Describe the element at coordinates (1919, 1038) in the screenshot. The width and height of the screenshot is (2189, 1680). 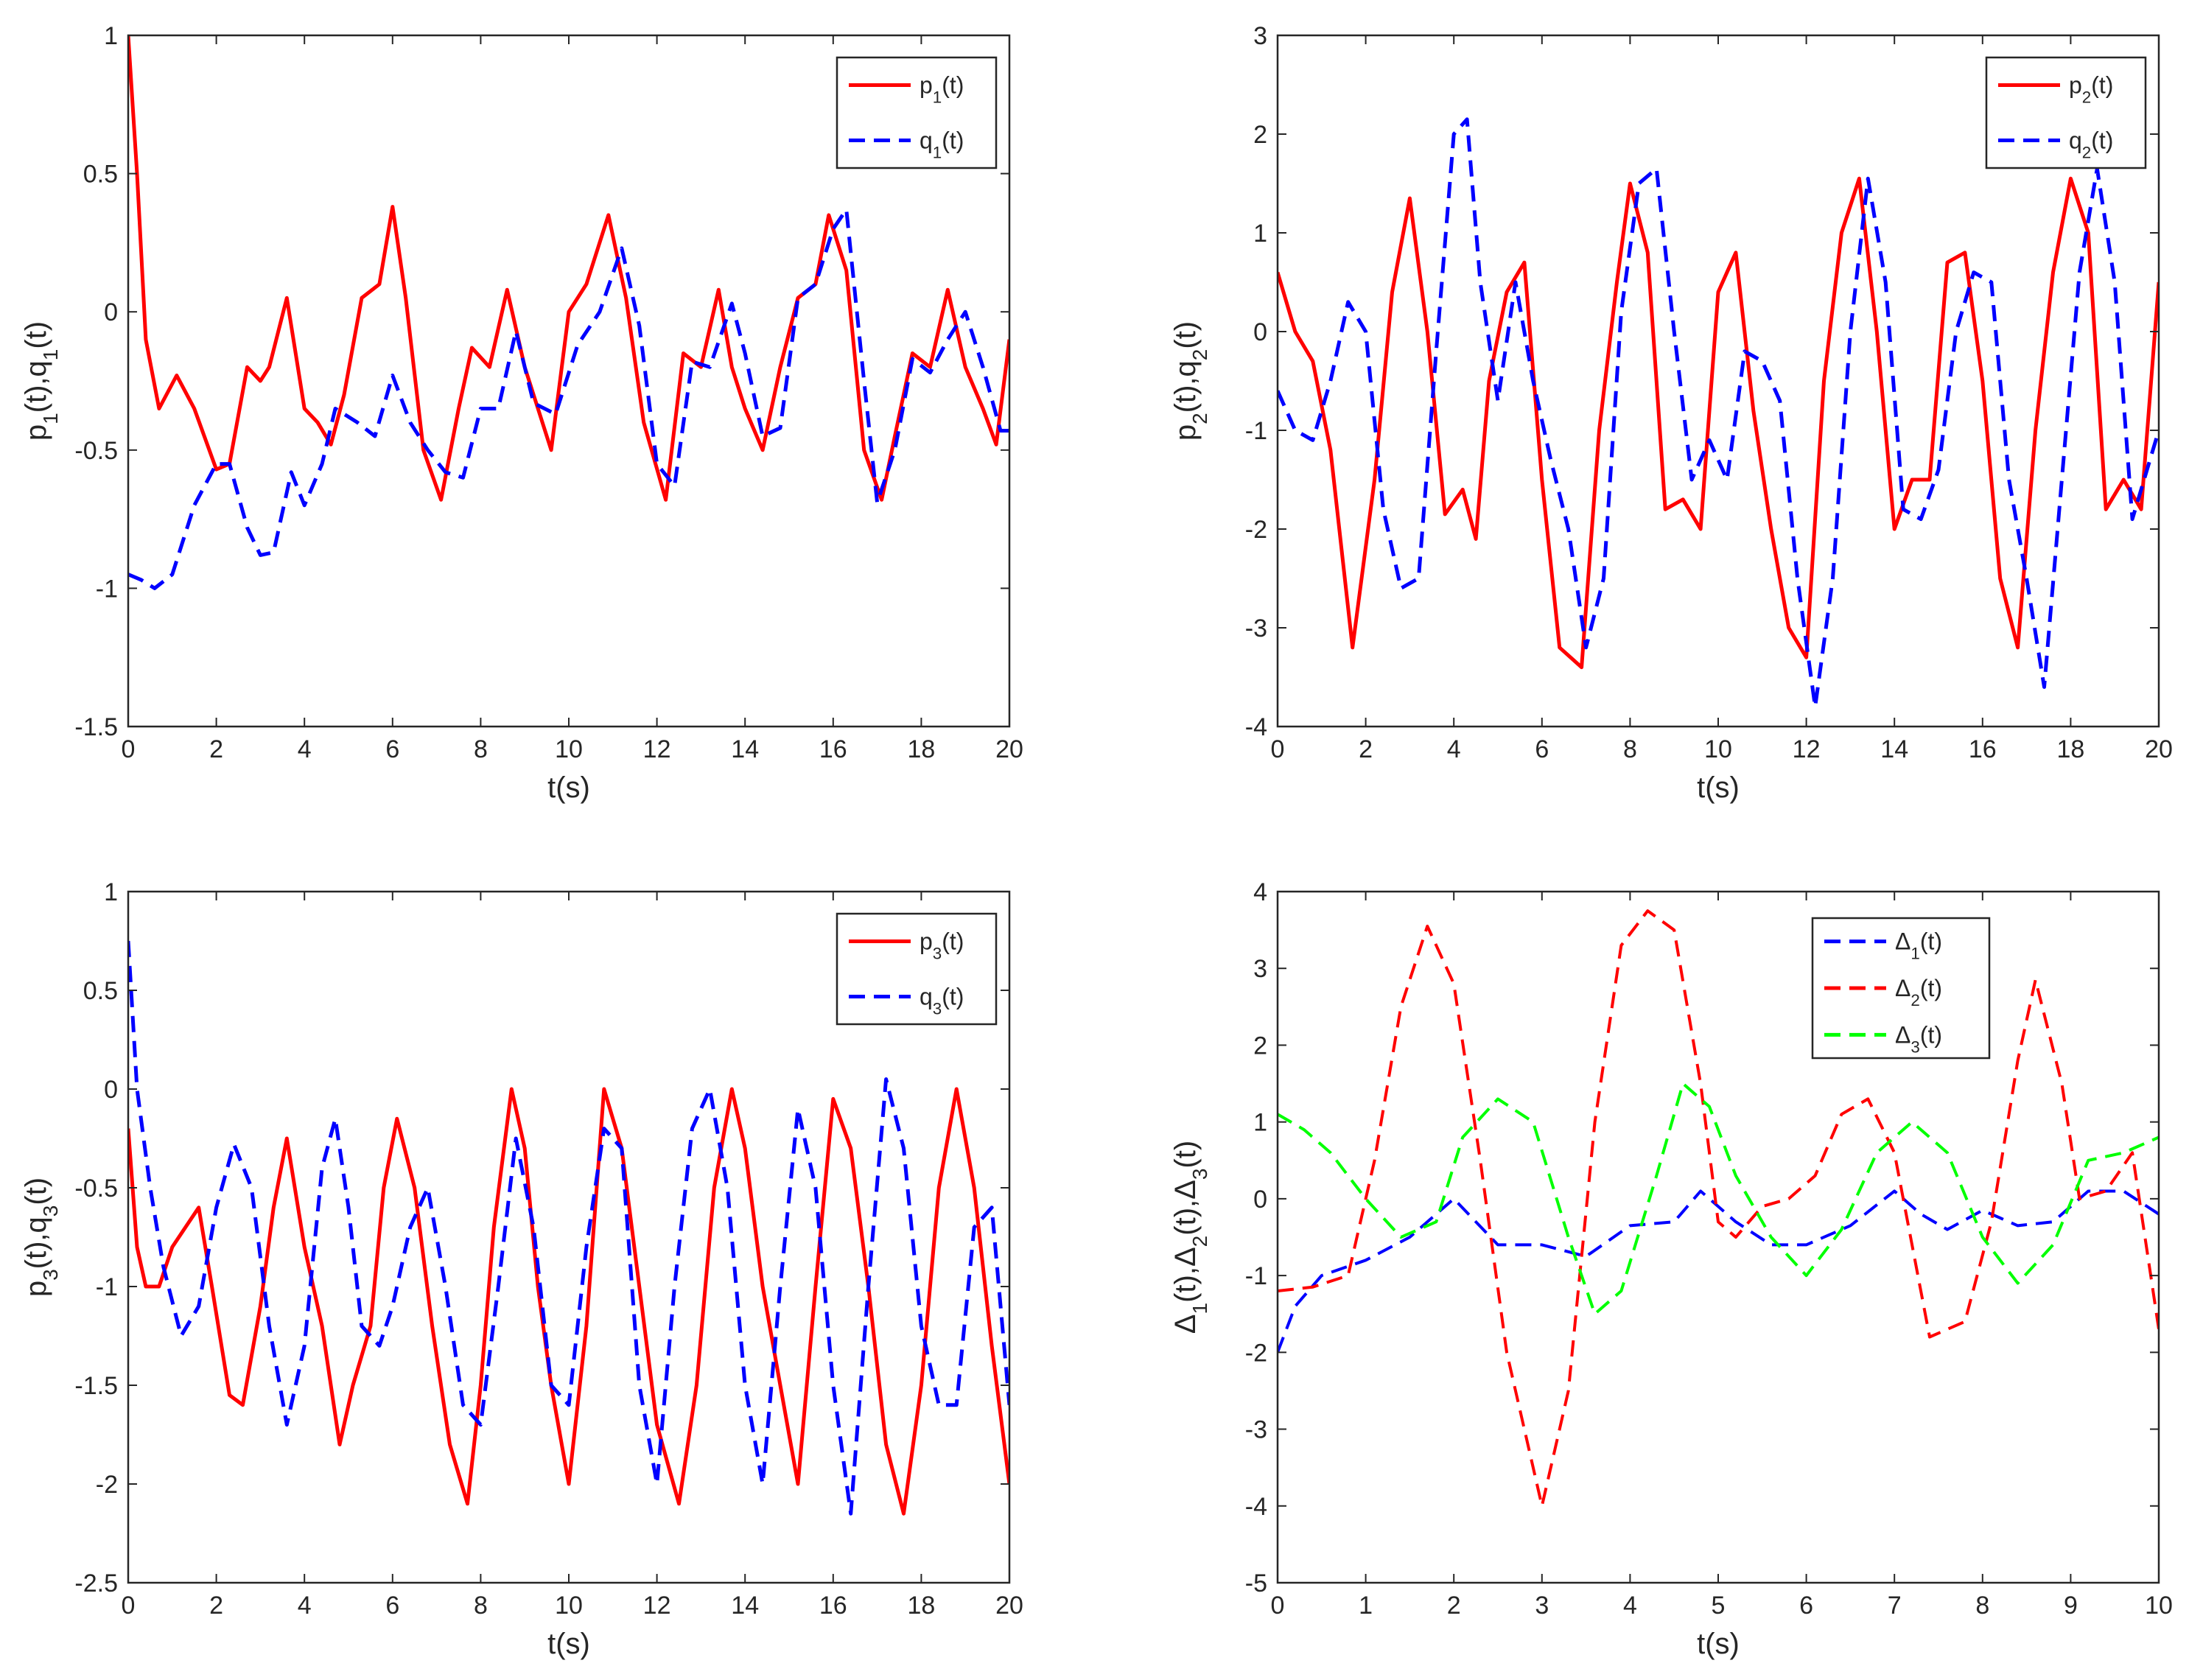
I see `legend-label: Δ3(t)` at that location.